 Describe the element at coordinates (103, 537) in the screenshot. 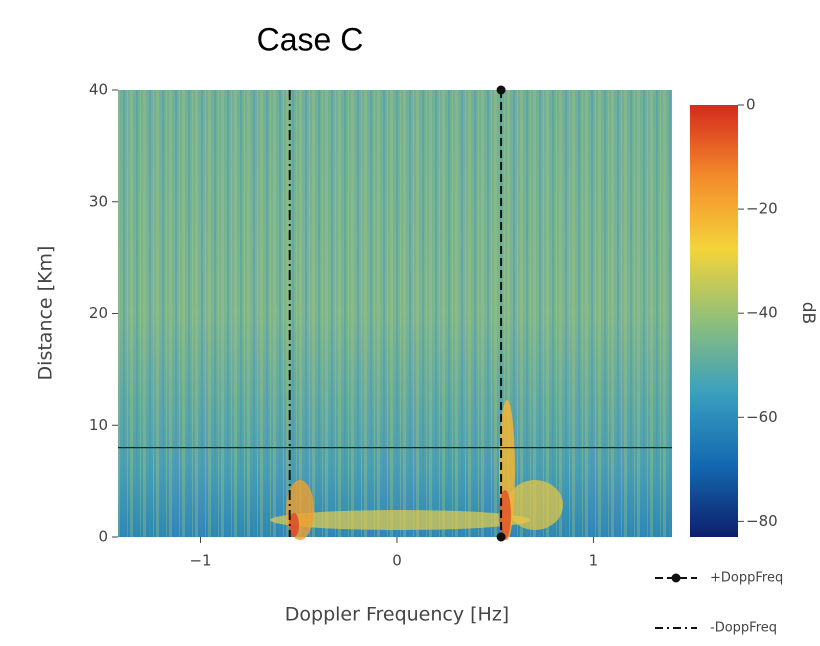

I see `y-tick-label: 0` at that location.